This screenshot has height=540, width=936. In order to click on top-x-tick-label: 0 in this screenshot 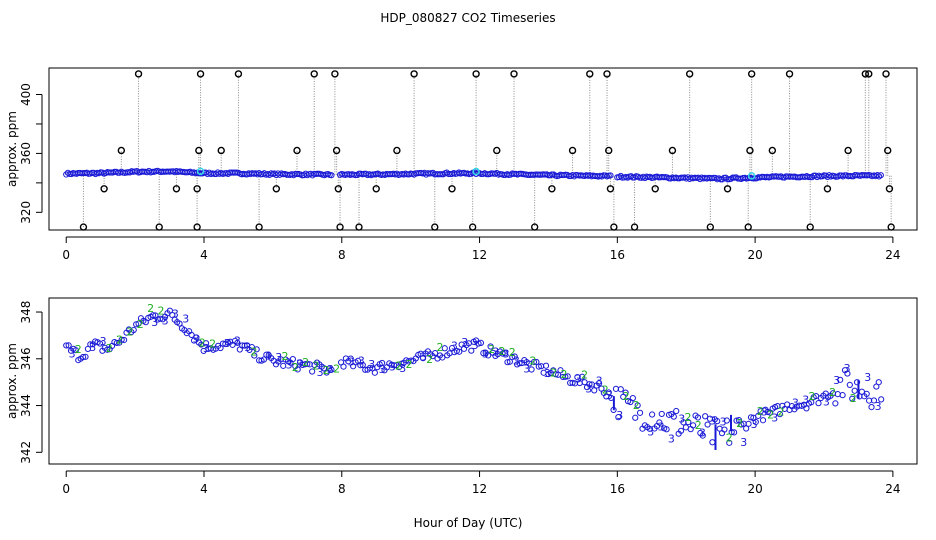, I will do `click(66, 255)`.